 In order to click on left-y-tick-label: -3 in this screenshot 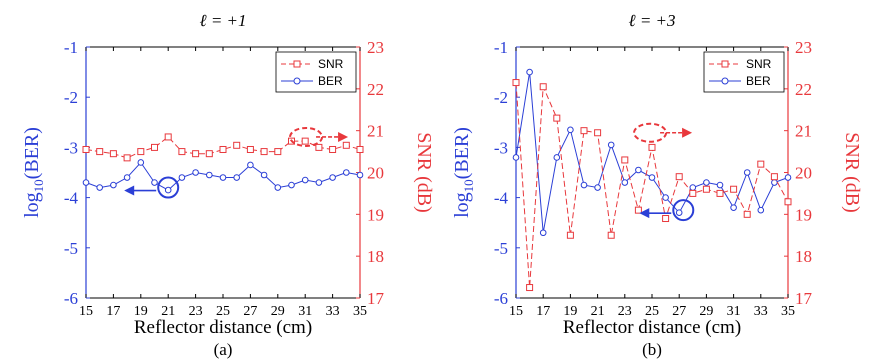, I will do `click(71, 147)`.